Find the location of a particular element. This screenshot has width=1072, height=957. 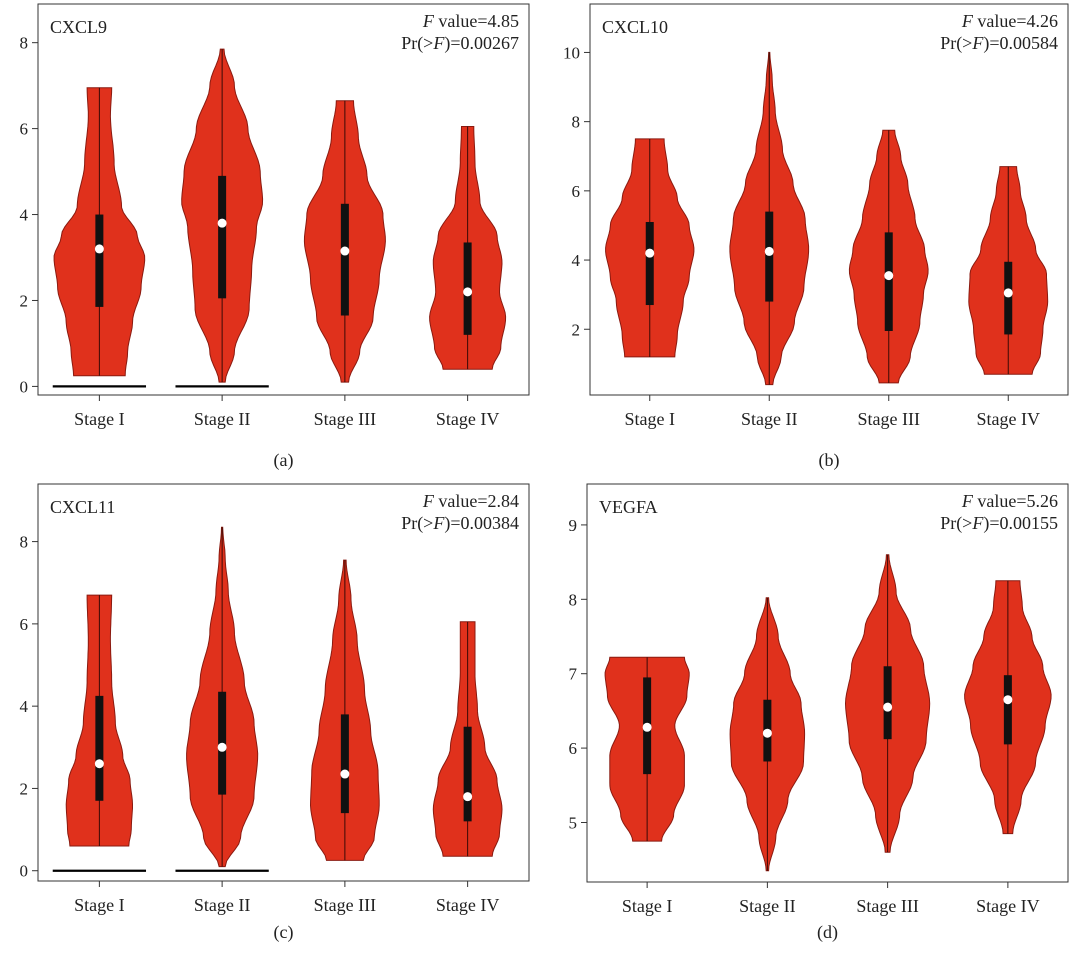

p-value-text: Pr(>F)=0.00267 is located at coordinates (460, 43).